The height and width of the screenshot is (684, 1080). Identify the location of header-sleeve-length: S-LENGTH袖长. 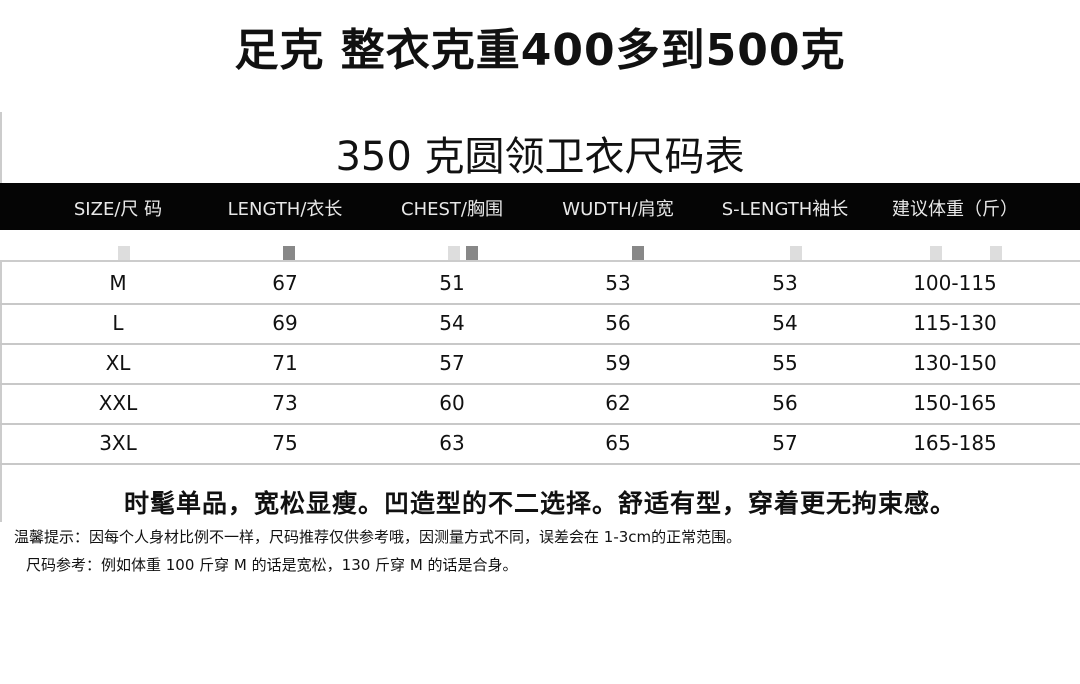
(785, 209).